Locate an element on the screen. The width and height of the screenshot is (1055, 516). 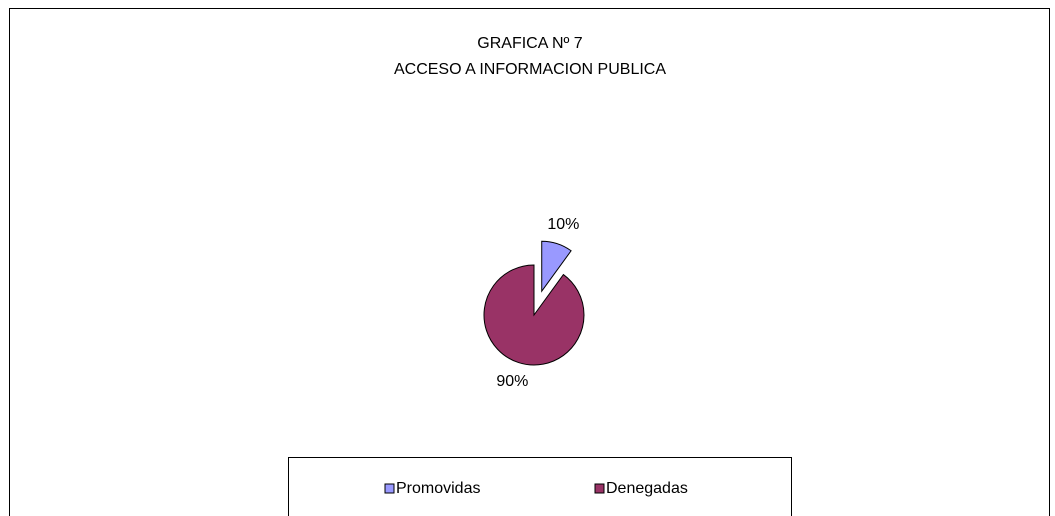
legend-label: Denegadas is located at coordinates (647, 488).